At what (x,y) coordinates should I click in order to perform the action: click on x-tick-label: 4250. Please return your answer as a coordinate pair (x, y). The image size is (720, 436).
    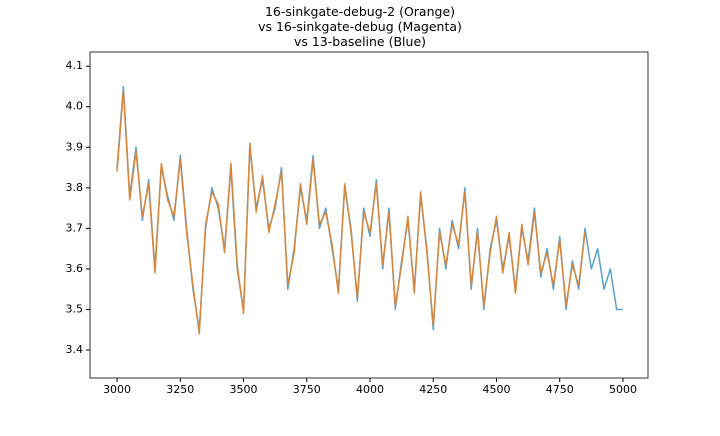
    Looking at the image, I should click on (433, 389).